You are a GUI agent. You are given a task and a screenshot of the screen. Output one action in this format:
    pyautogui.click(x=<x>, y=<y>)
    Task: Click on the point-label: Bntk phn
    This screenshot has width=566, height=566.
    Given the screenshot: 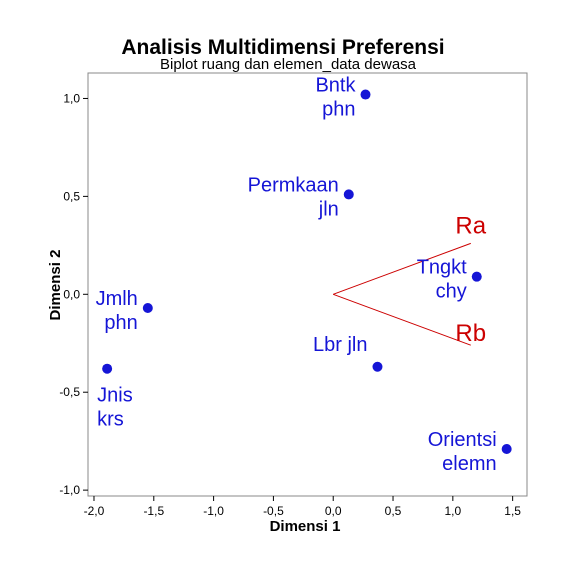 What is the action you would take?
    pyautogui.click(x=335, y=98)
    